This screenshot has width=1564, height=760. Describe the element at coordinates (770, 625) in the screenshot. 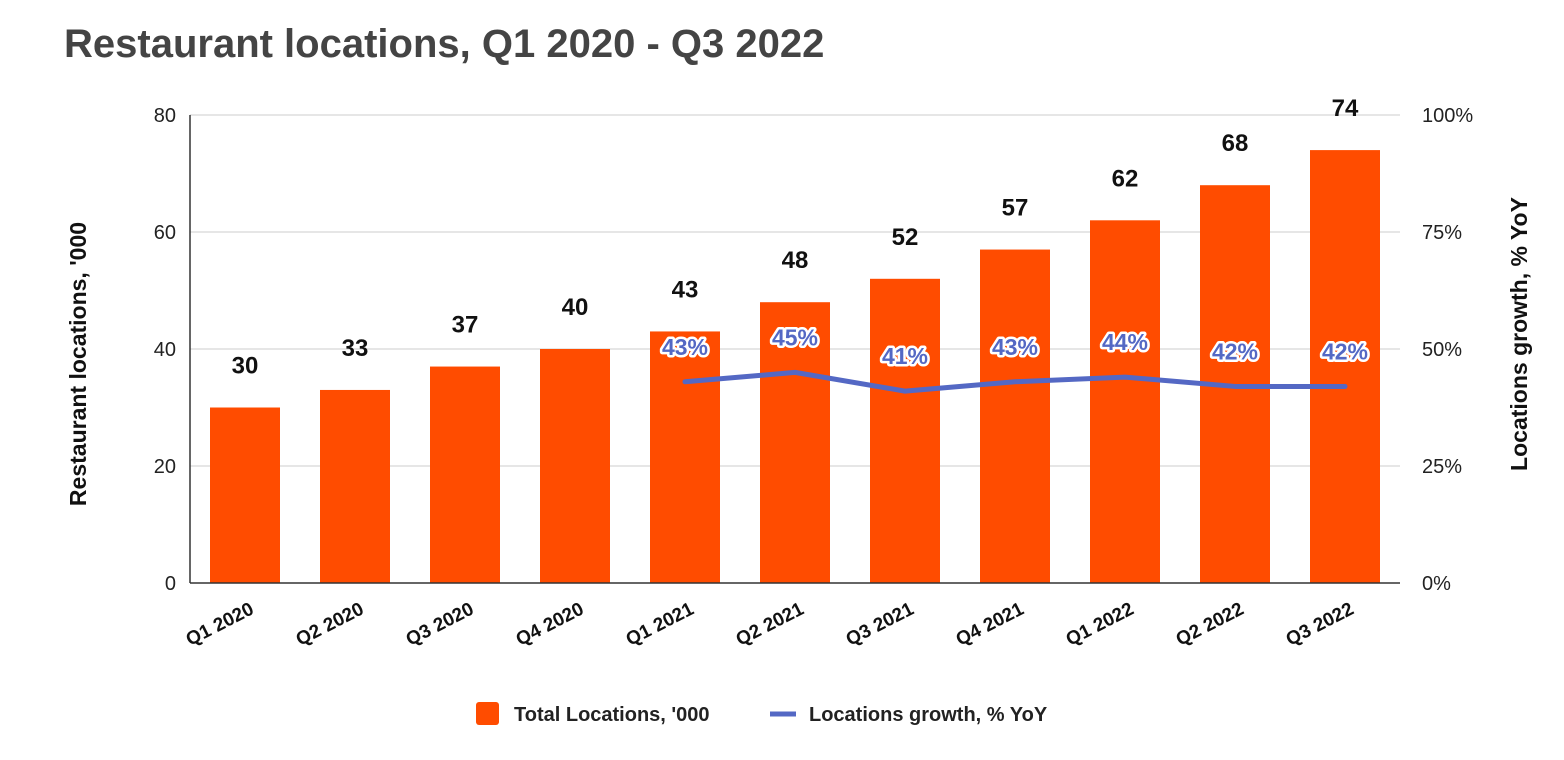

I see `x-tick-label: Q2 2021` at that location.